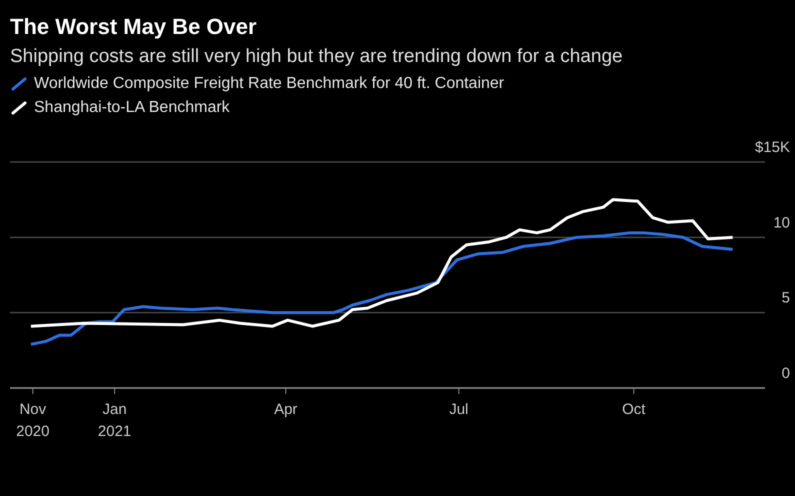  Describe the element at coordinates (316, 56) in the screenshot. I see `chart-subtitle: Shipping costs are still very high but they are trending down for a change` at that location.